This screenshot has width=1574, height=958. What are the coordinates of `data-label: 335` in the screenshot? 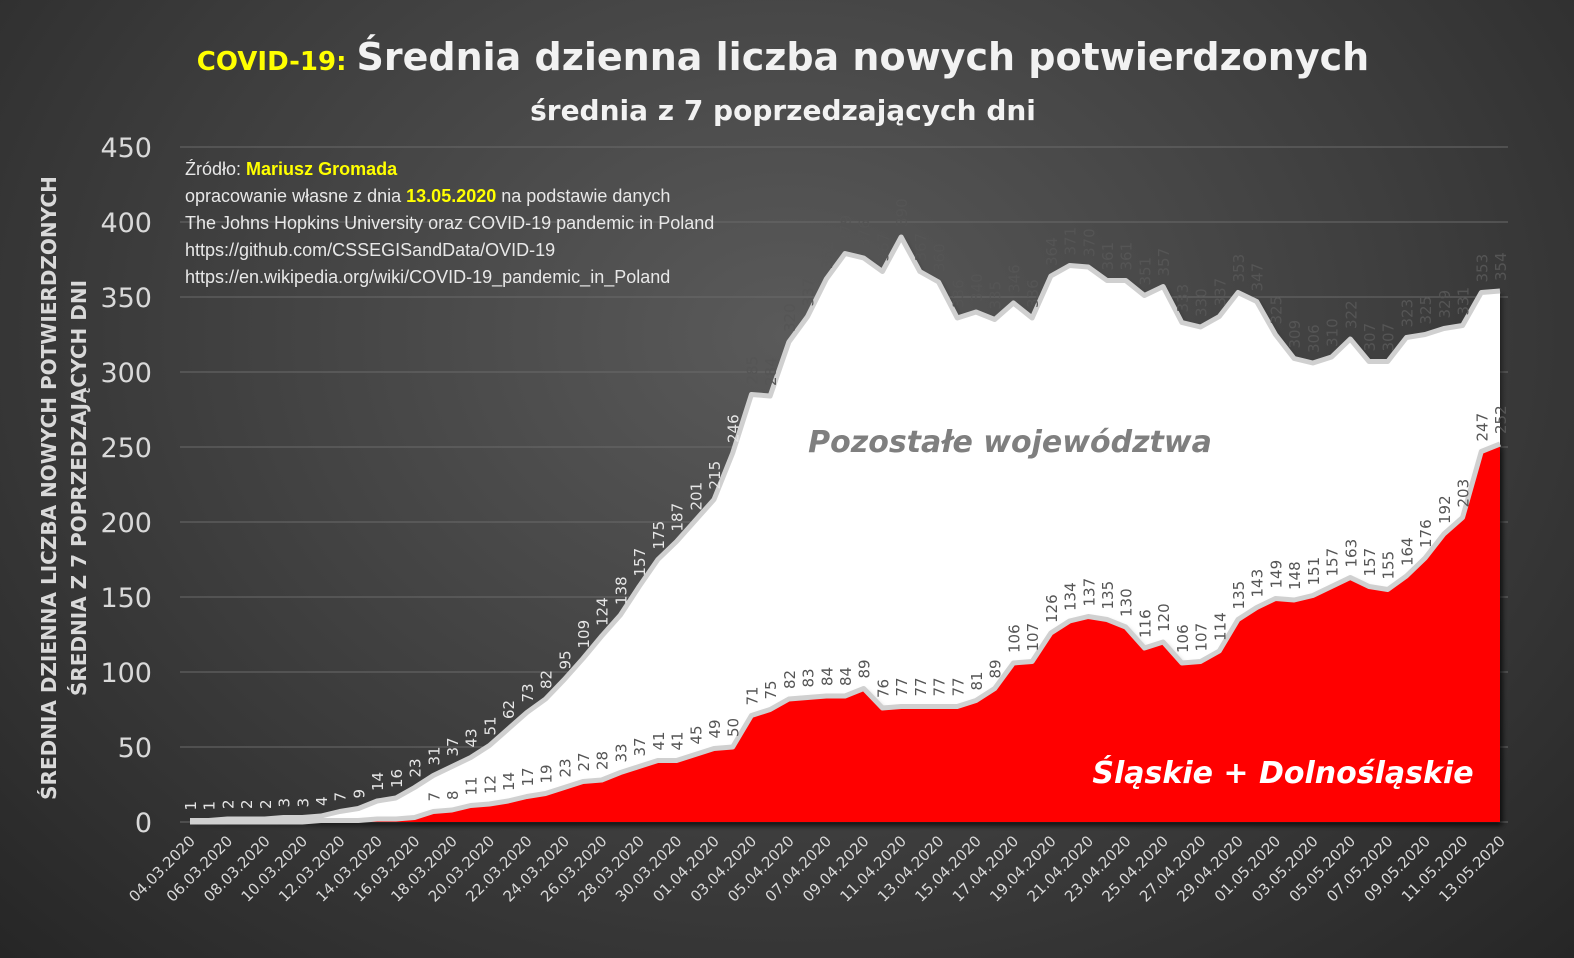 It's located at (996, 295).